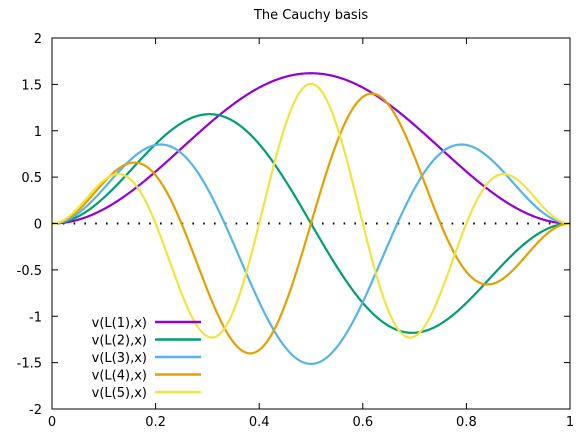 This screenshot has height=441, width=576. Describe the element at coordinates (29, 364) in the screenshot. I see `y-tick-label: -1.5` at that location.